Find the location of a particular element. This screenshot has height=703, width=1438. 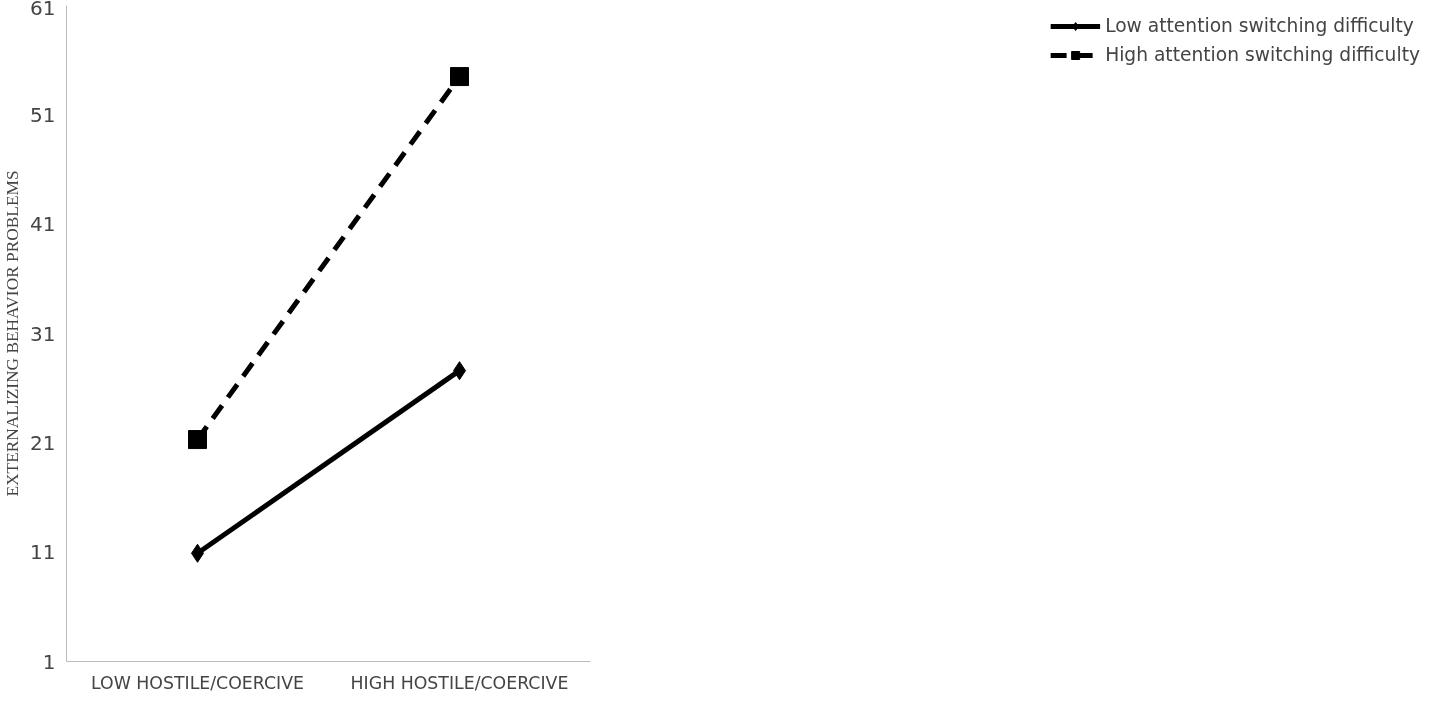

y-tick-label: 11 is located at coordinates (43, 552).